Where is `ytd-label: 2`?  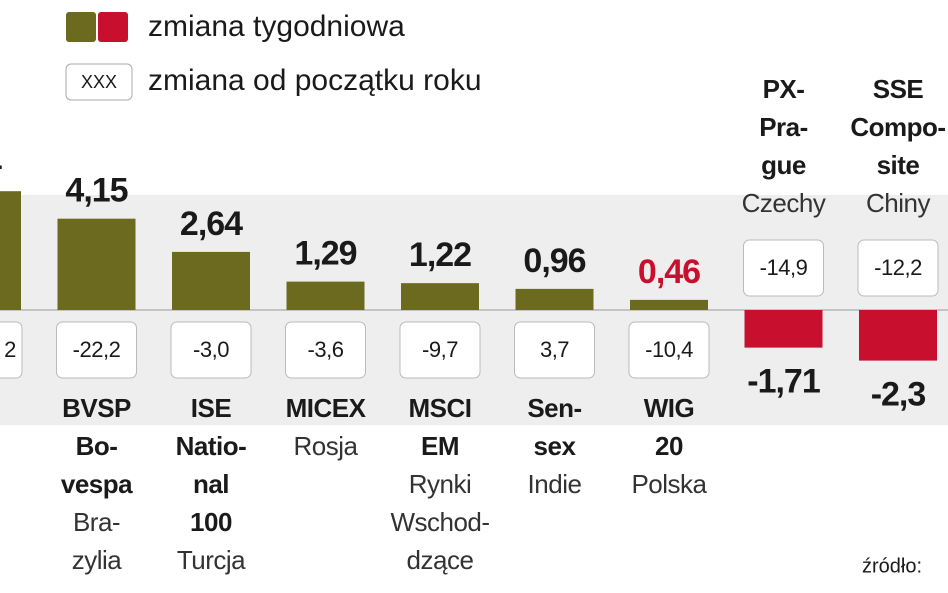 ytd-label: 2 is located at coordinates (10, 349).